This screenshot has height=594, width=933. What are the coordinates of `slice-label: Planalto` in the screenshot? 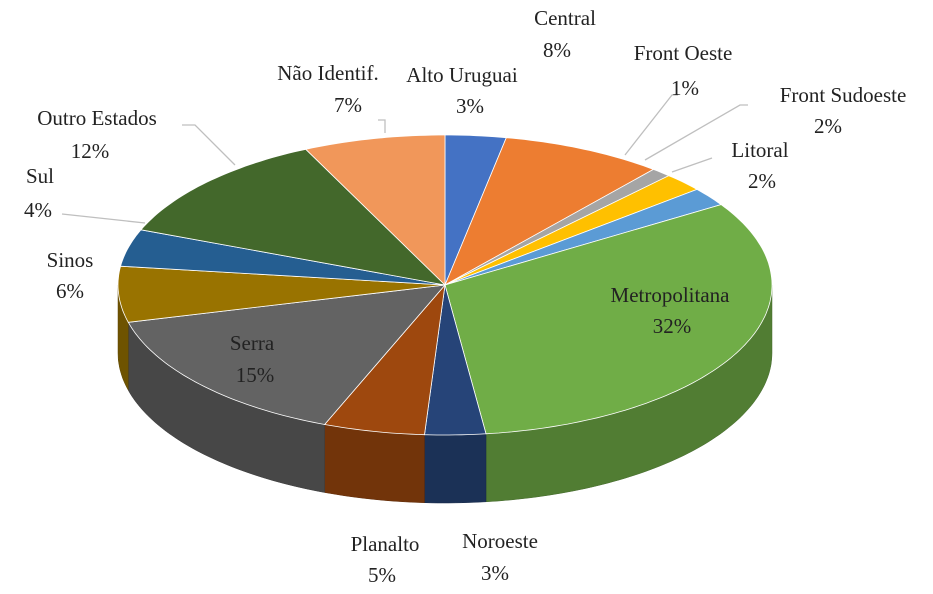 It's located at (385, 544).